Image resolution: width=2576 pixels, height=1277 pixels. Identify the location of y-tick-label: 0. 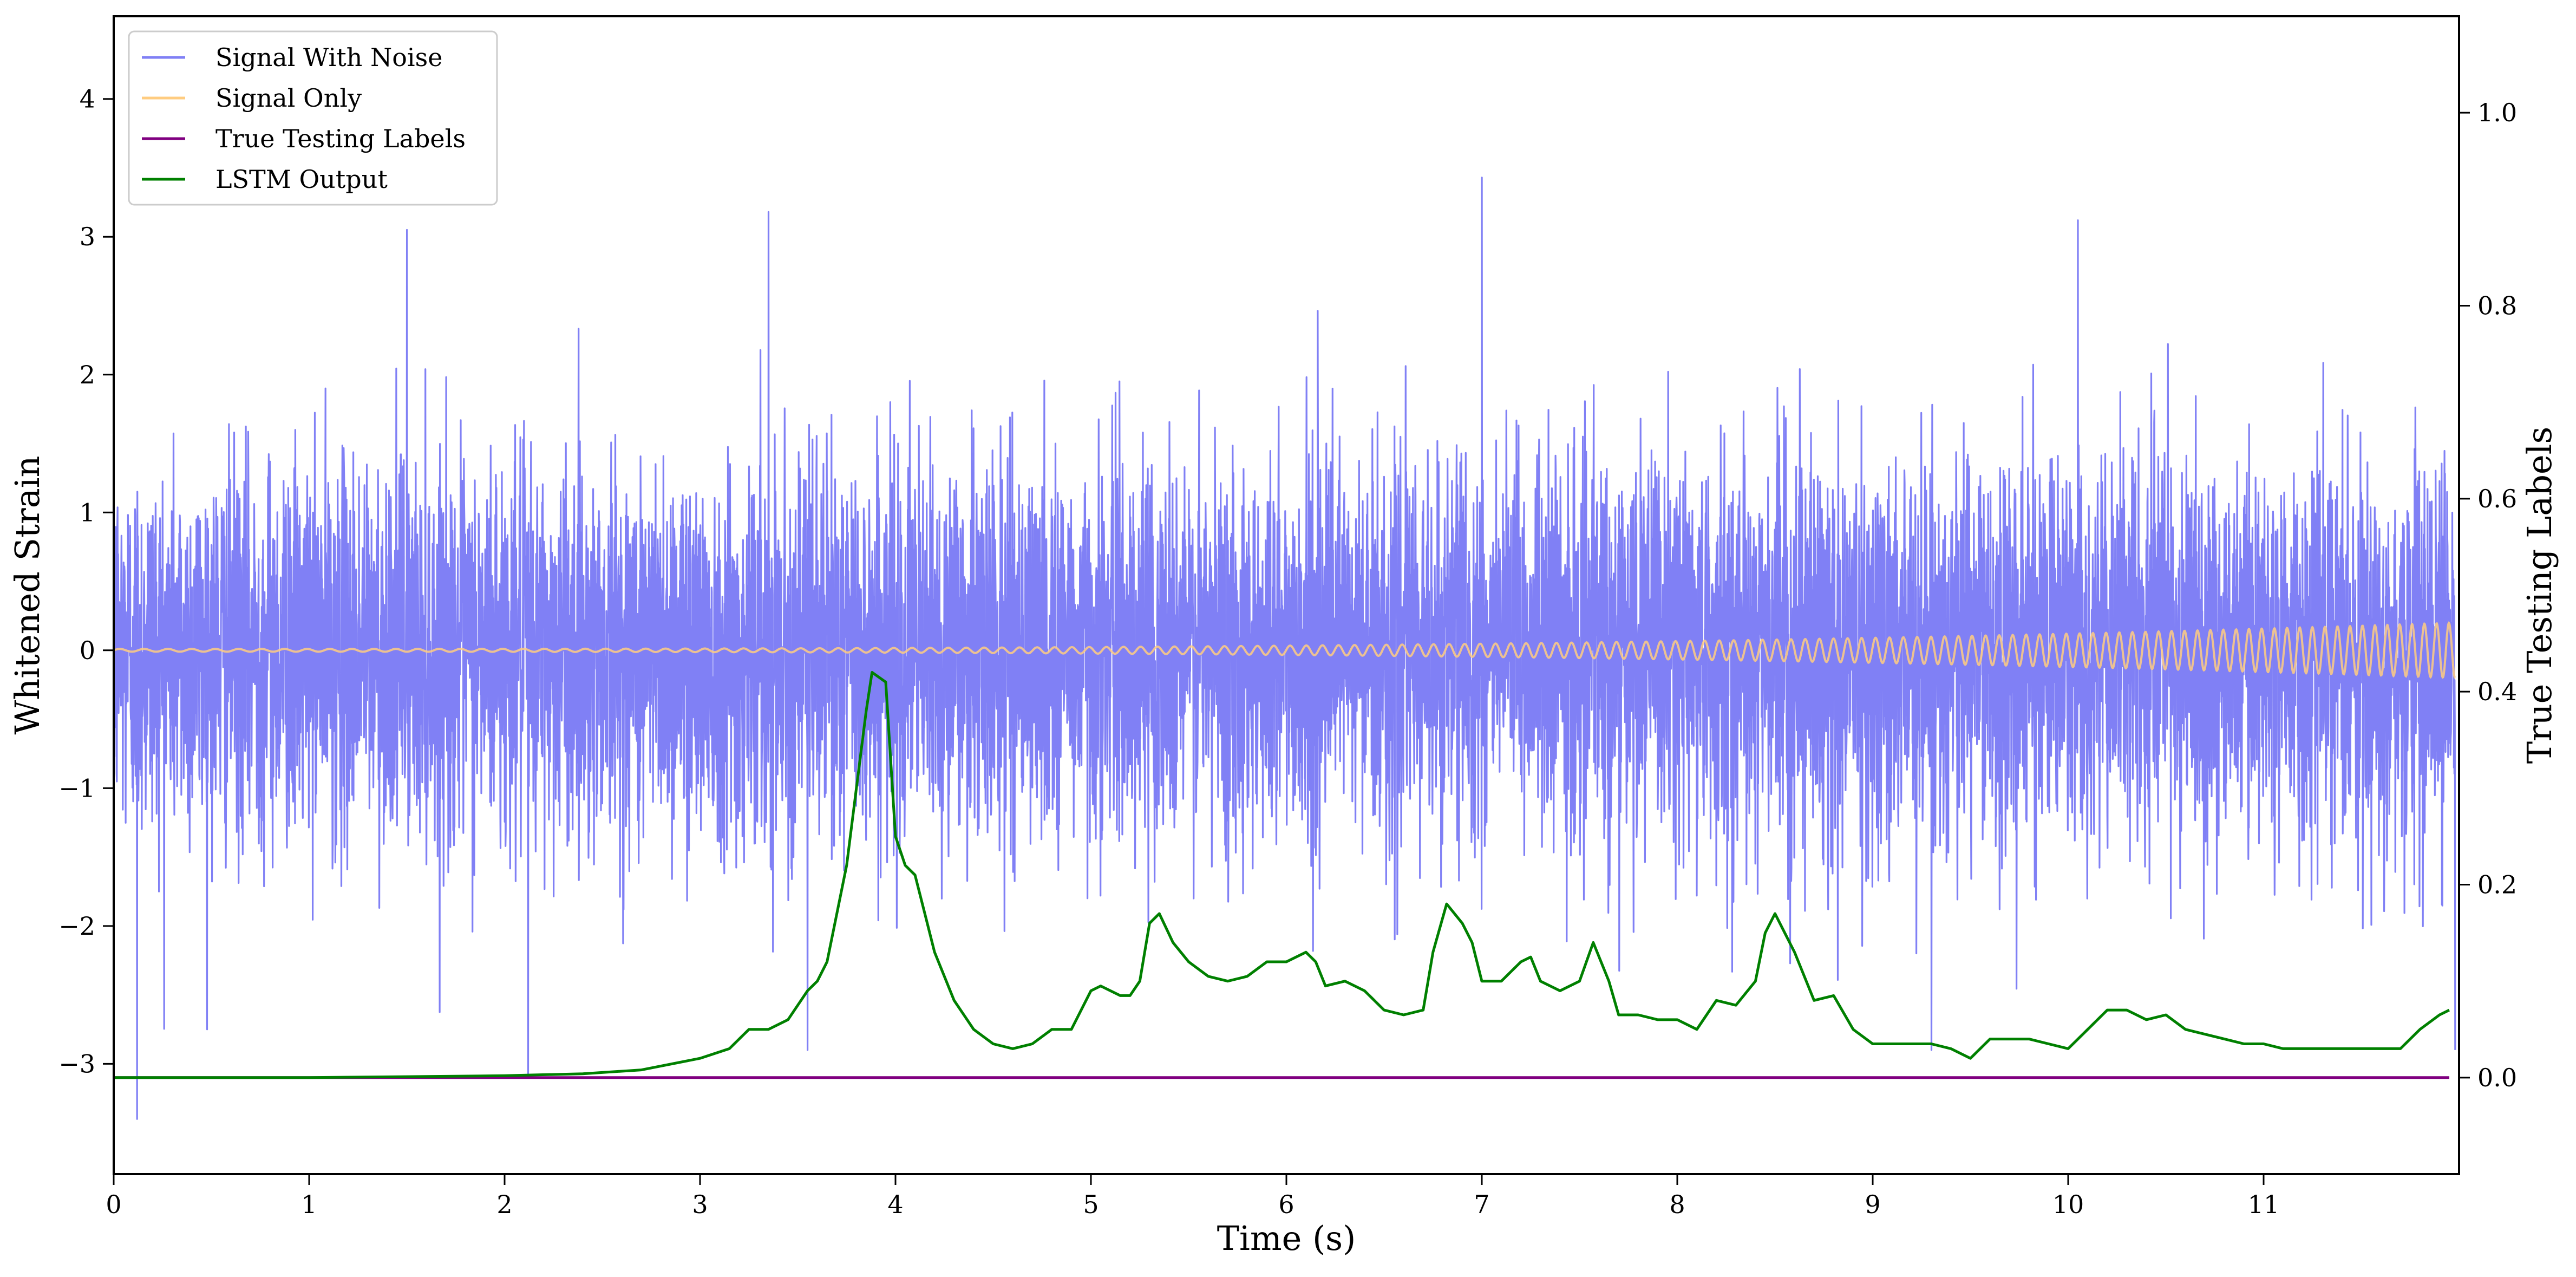
(88, 650).